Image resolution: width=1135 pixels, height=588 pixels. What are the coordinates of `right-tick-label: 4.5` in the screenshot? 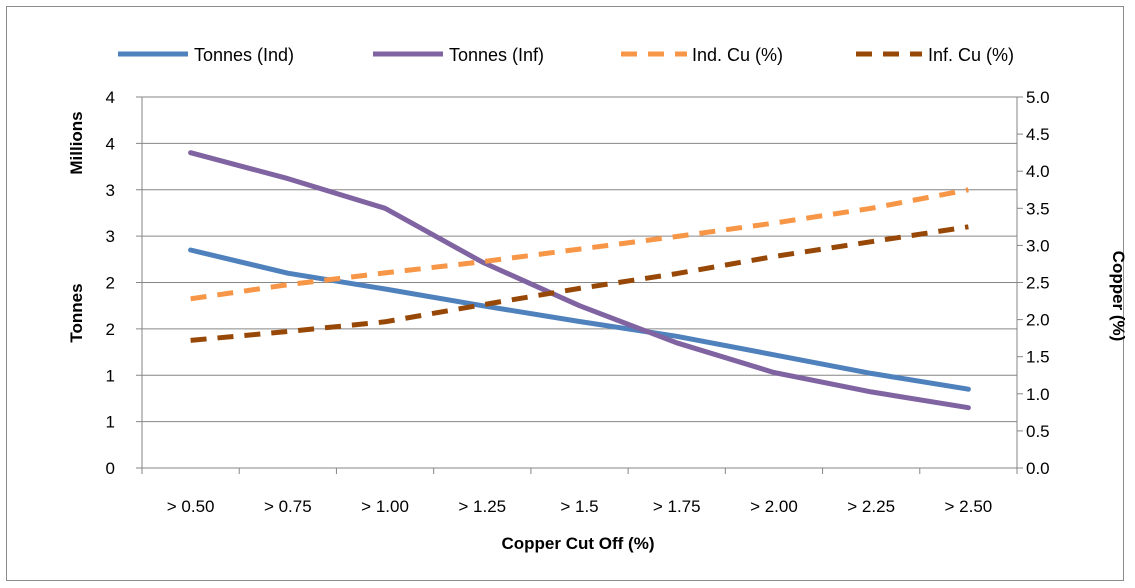 It's located at (1038, 134).